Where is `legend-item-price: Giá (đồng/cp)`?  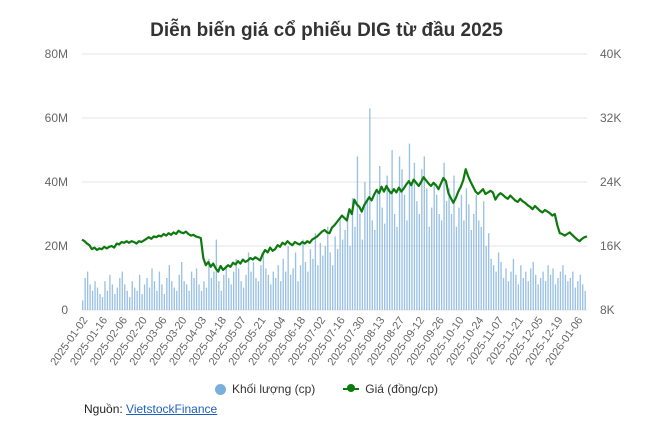 legend-item-price: Giá (đồng/cp) is located at coordinates (390, 389).